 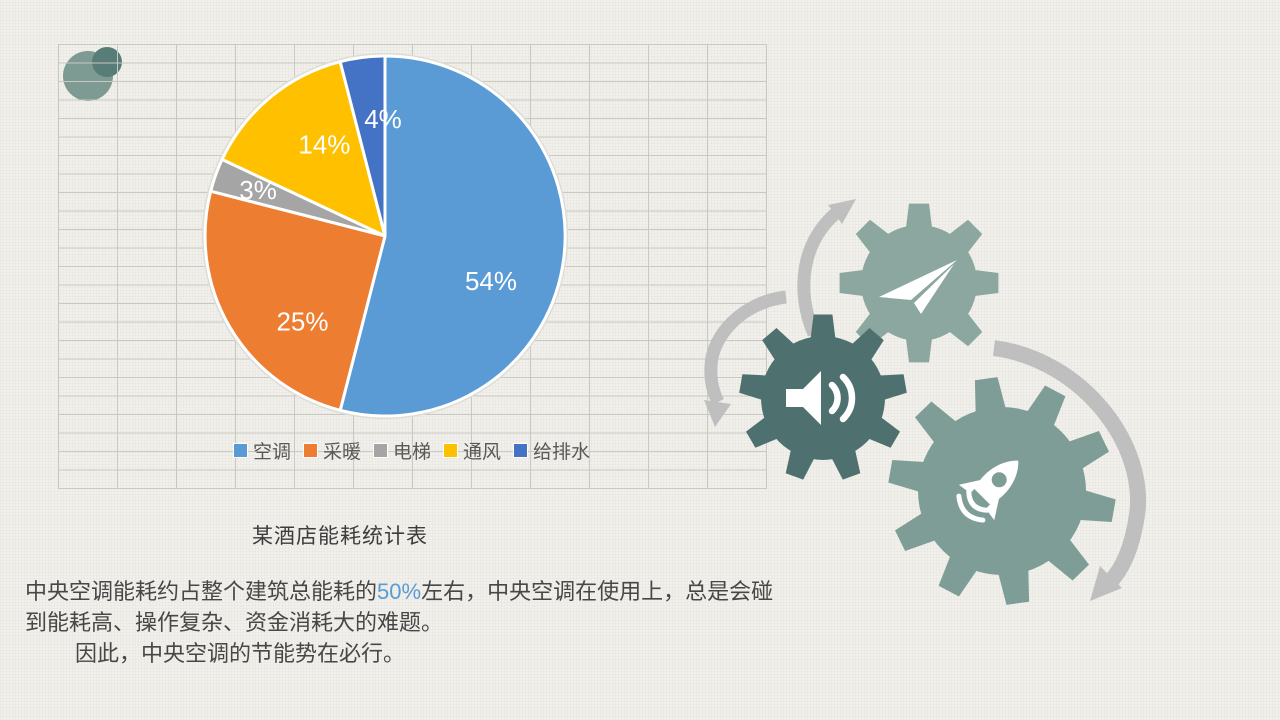 I want to click on pie-slice-通风, so click(x=303, y=149).